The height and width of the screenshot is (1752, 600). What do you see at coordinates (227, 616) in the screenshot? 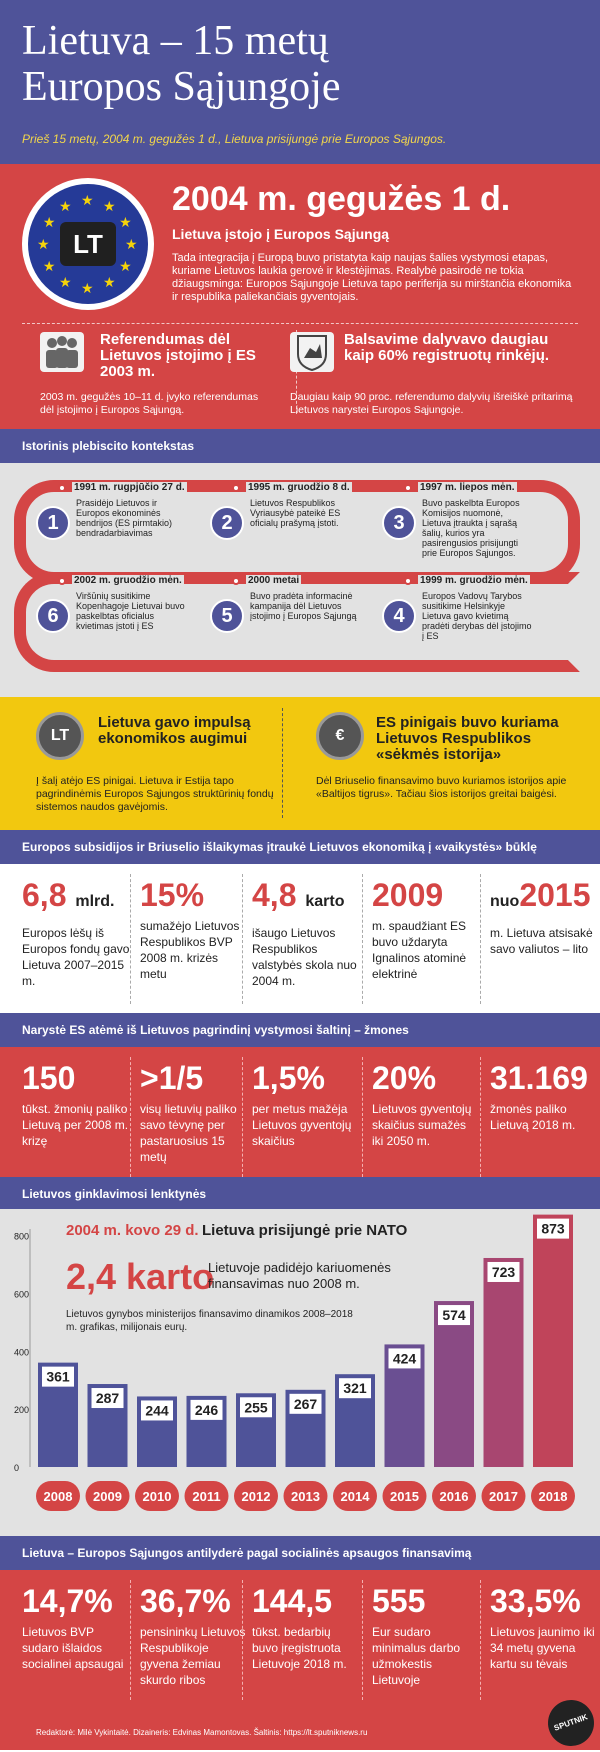
I see `timeline-step-number: 5` at bounding box center [227, 616].